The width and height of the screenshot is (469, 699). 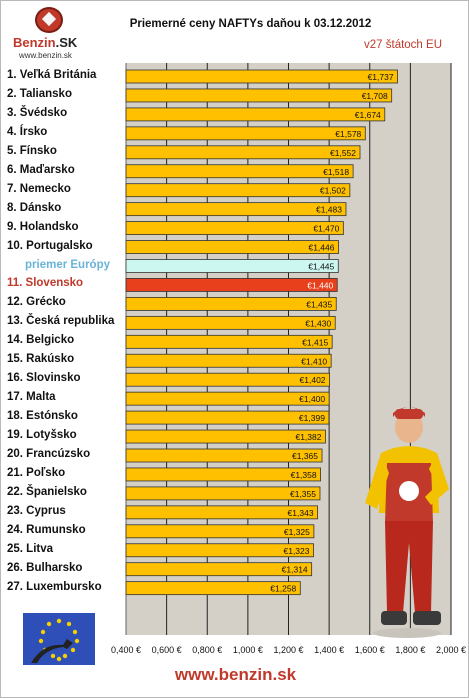 I want to click on bar-value-label: €1,323, so click(x=296, y=551).